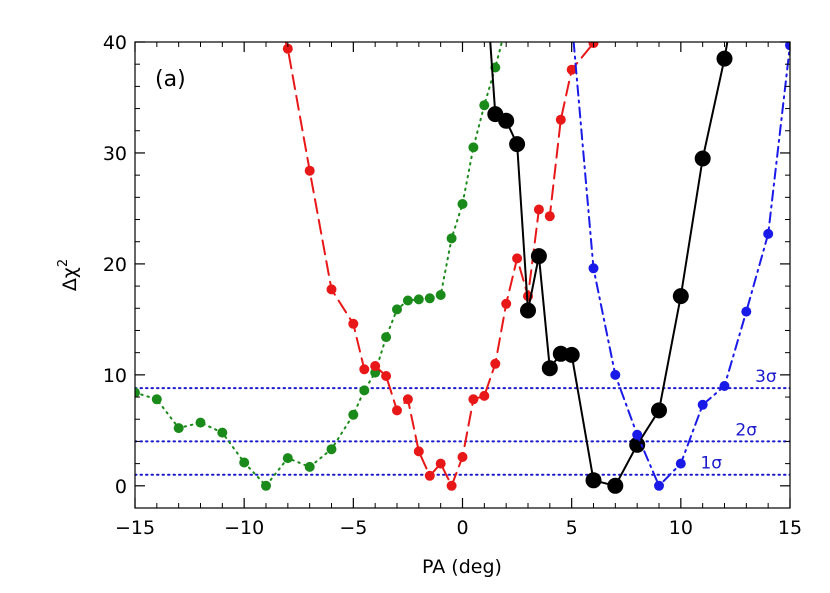  Describe the element at coordinates (711, 464) in the screenshot. I see `sigma-label: 1σ` at that location.